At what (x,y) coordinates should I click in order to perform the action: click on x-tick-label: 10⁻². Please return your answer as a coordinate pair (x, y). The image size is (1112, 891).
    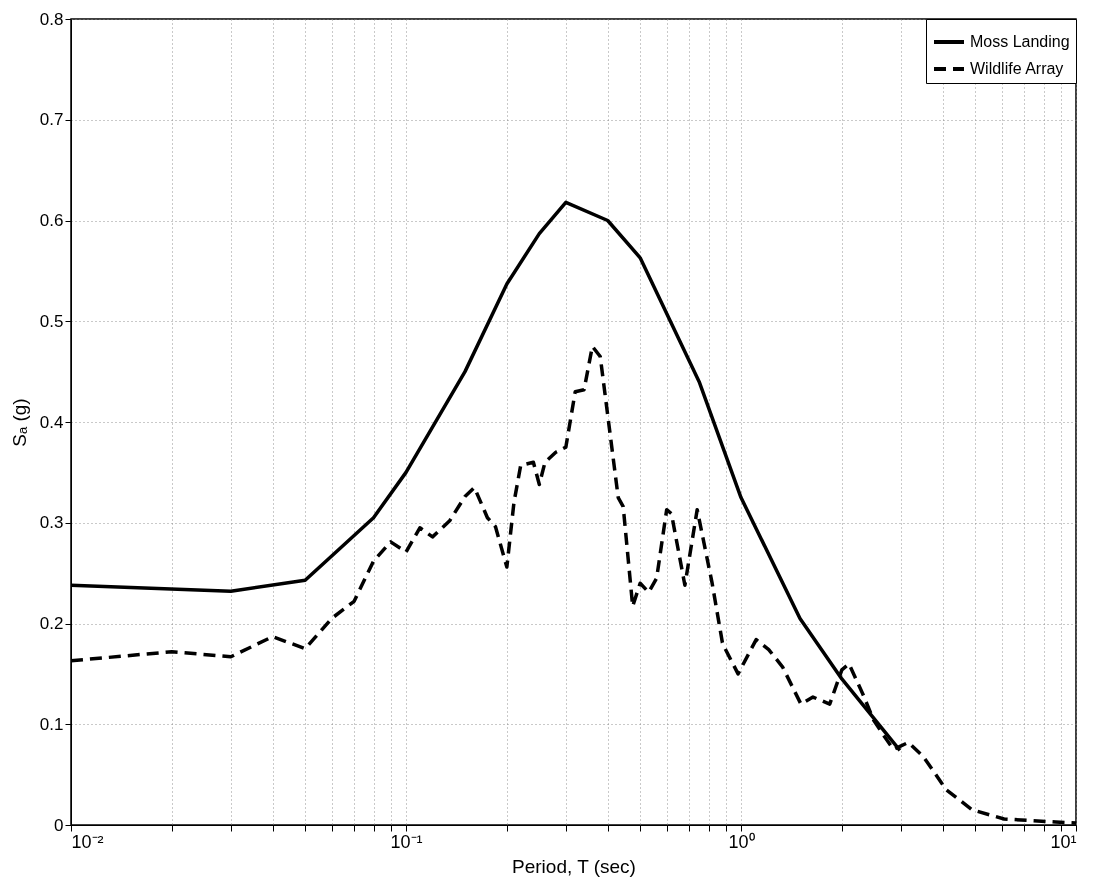
    Looking at the image, I should click on (87, 841).